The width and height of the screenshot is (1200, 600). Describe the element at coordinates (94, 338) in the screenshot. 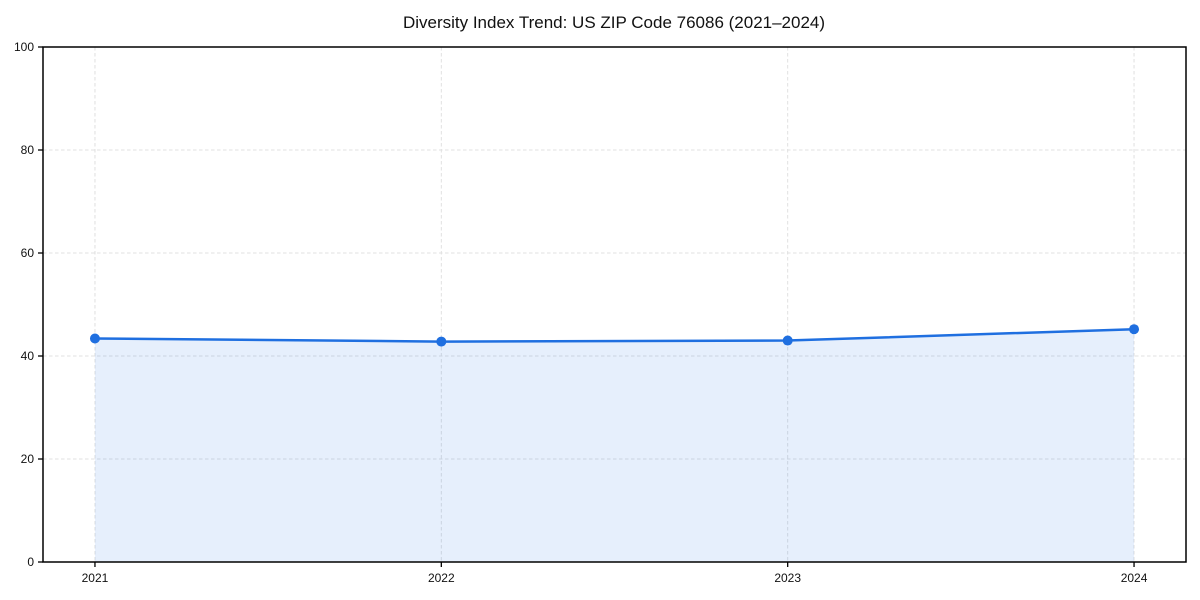

I see `data-point-2021` at that location.